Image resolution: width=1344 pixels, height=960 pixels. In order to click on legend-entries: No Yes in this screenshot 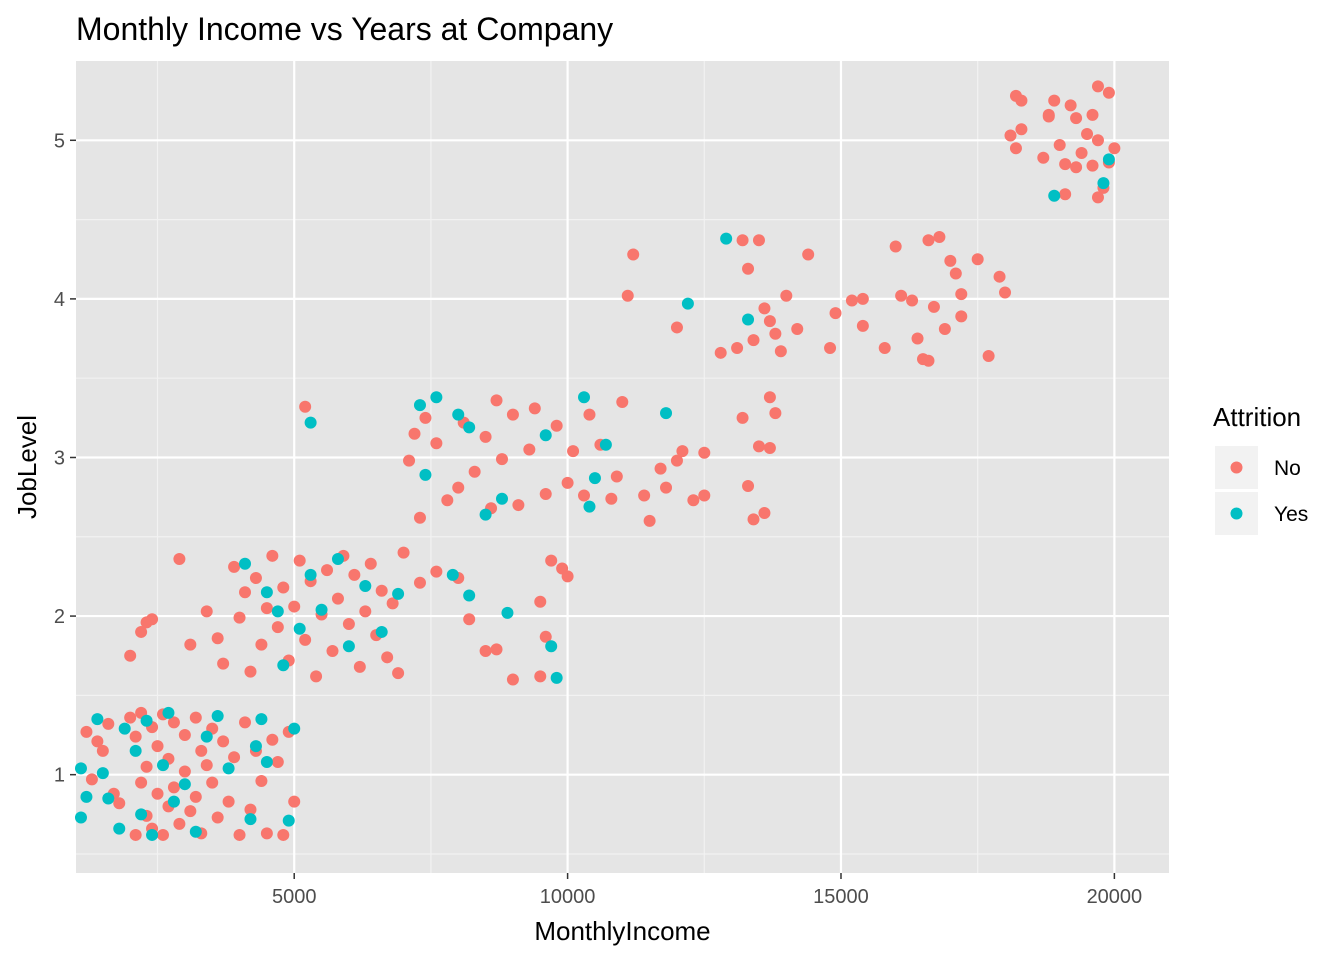, I will do `click(1261, 490)`.